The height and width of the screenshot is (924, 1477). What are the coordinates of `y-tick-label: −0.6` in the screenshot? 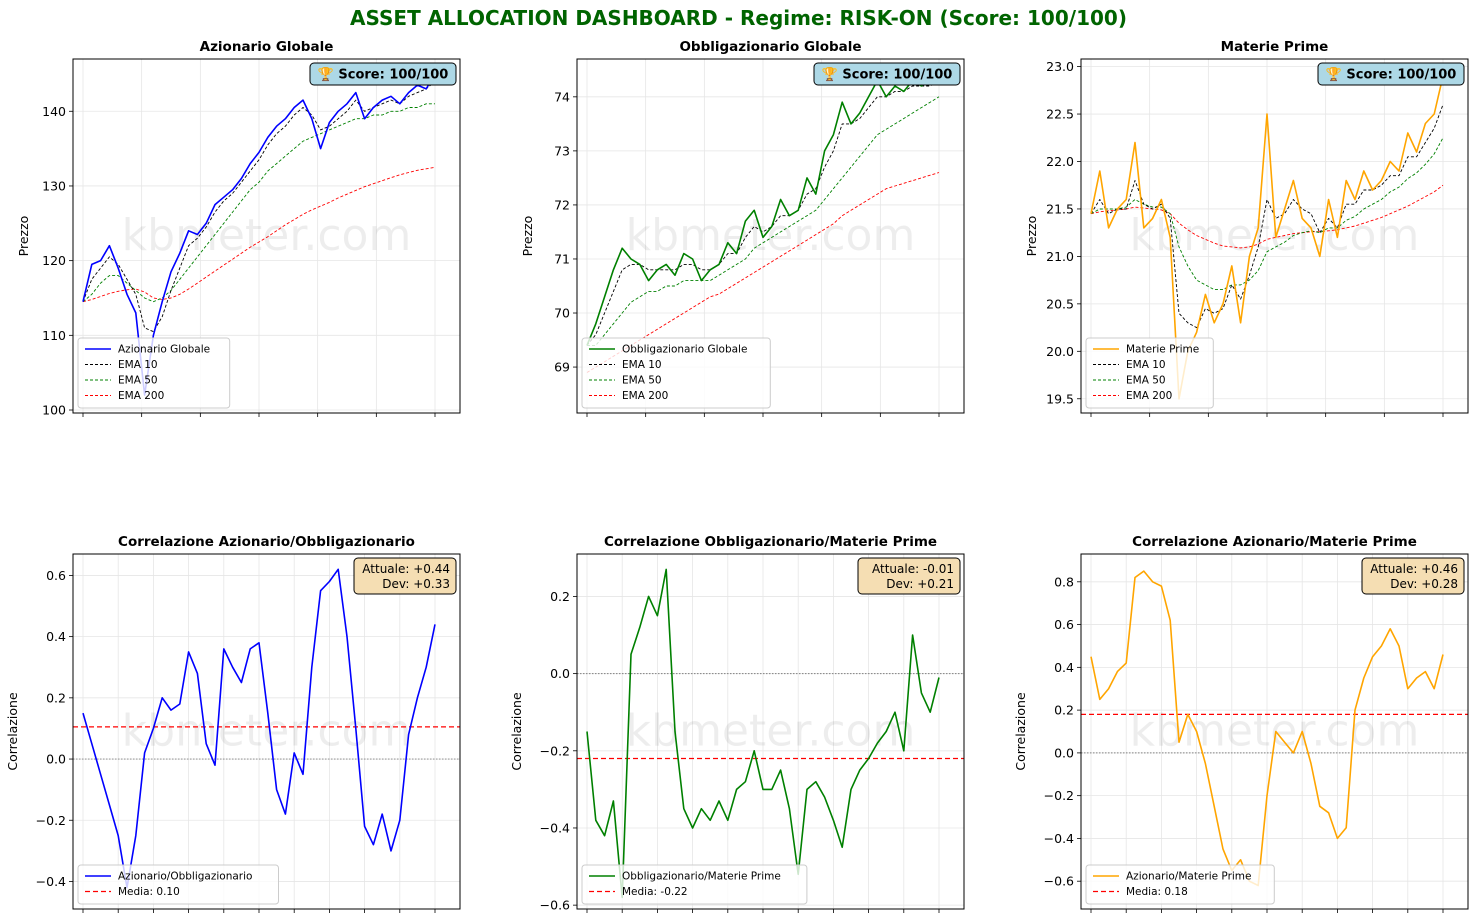 It's located at (555, 905).